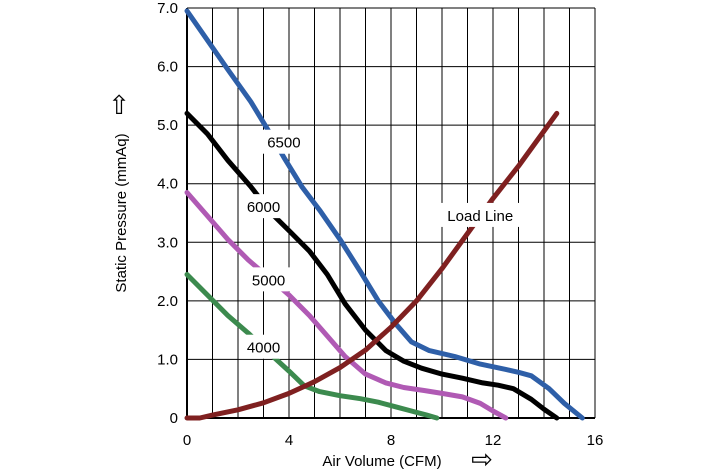 This screenshot has height=470, width=720. What do you see at coordinates (167, 301) in the screenshot?
I see `y-tick-label: 2.0` at bounding box center [167, 301].